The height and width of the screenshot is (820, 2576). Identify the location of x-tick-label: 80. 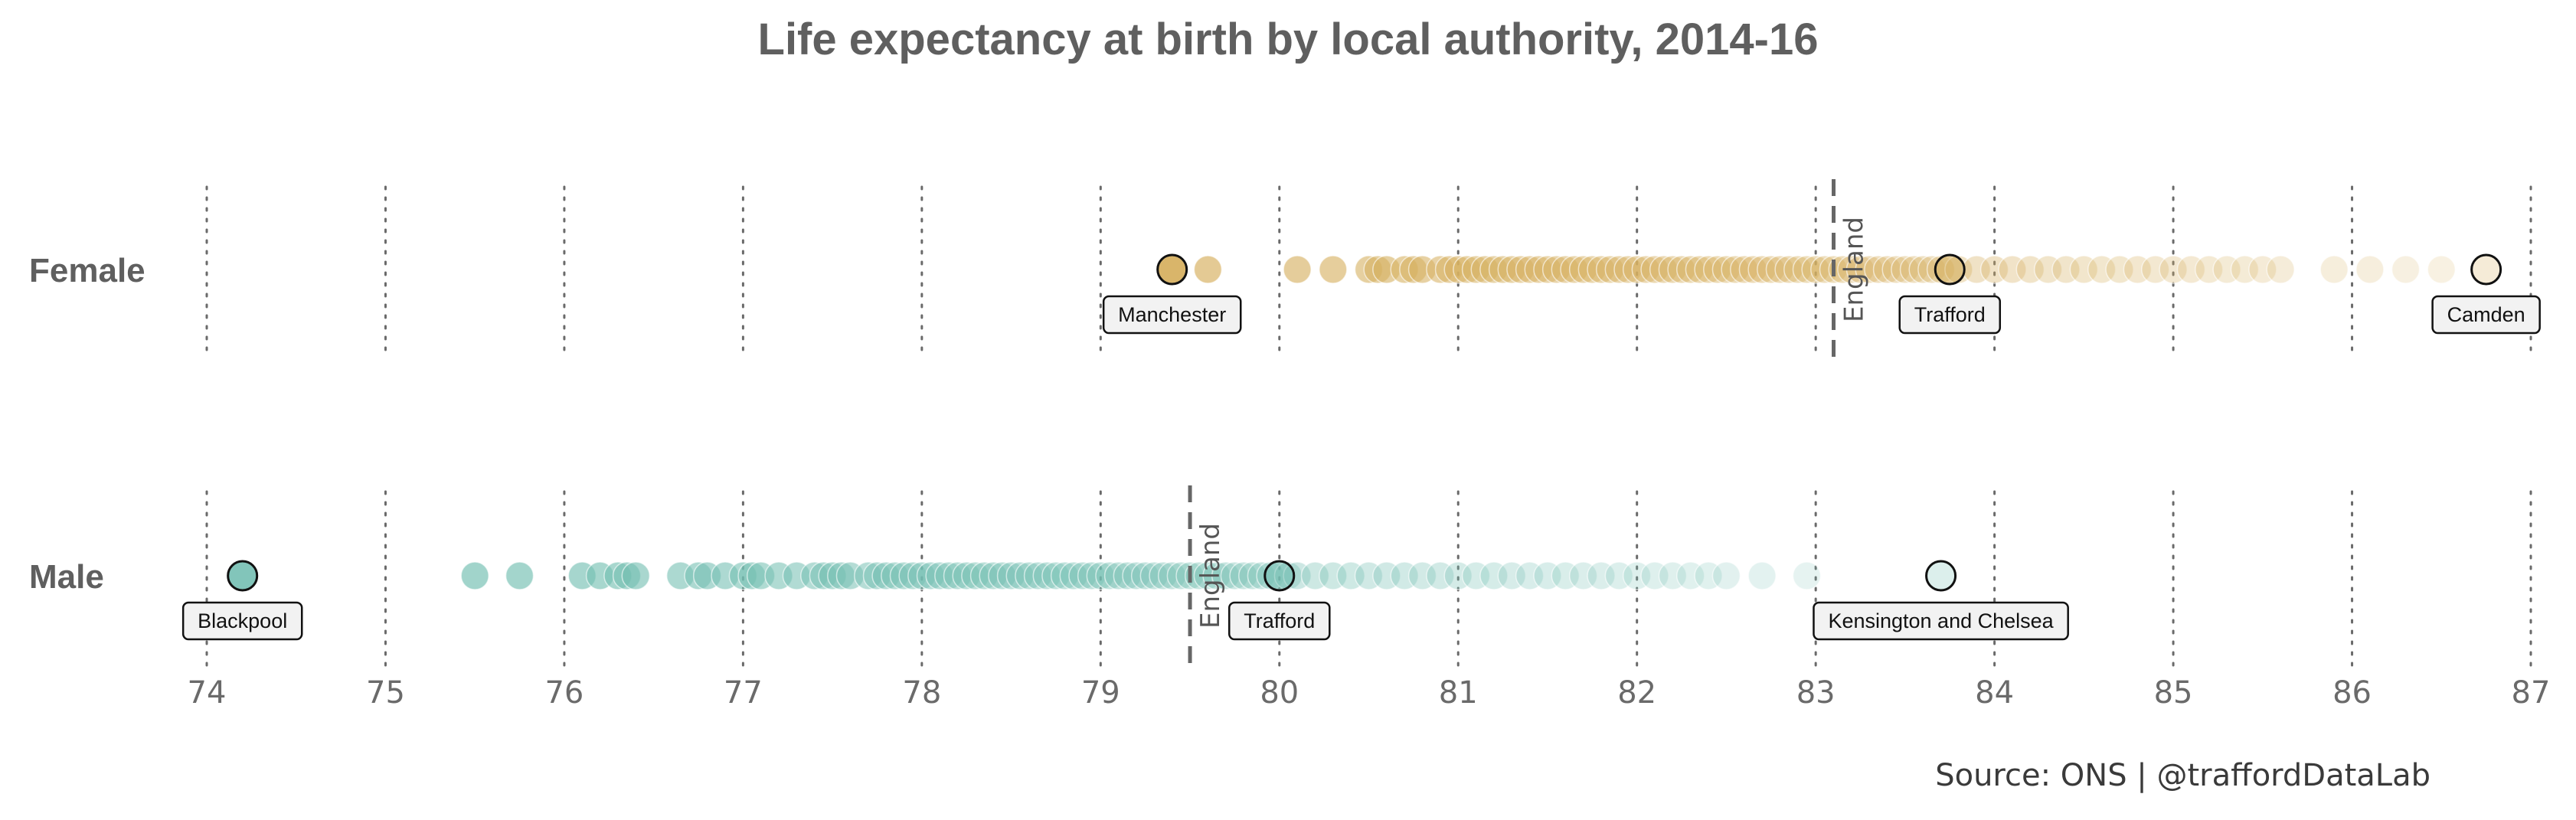
(1279, 693).